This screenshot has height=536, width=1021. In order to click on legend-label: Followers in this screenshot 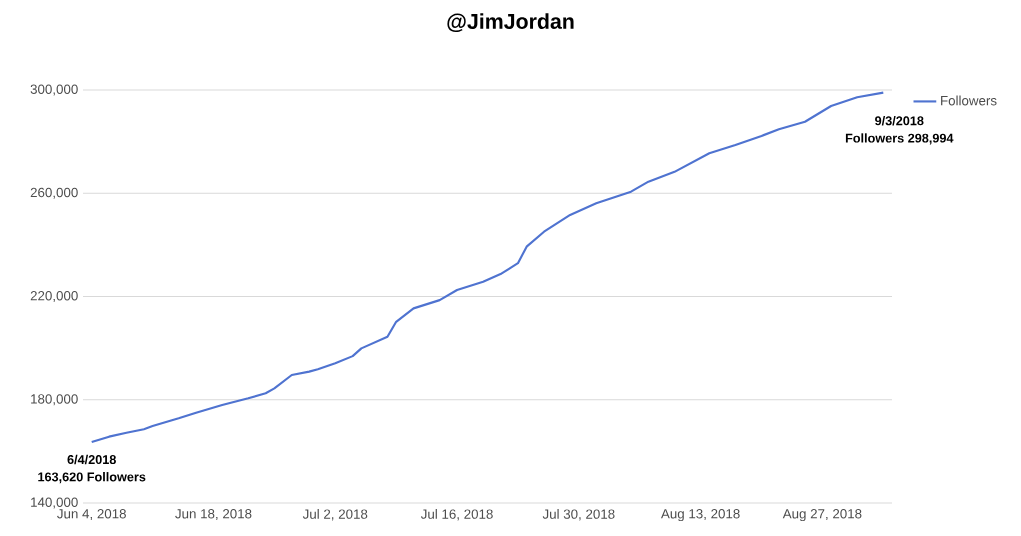, I will do `click(969, 100)`.